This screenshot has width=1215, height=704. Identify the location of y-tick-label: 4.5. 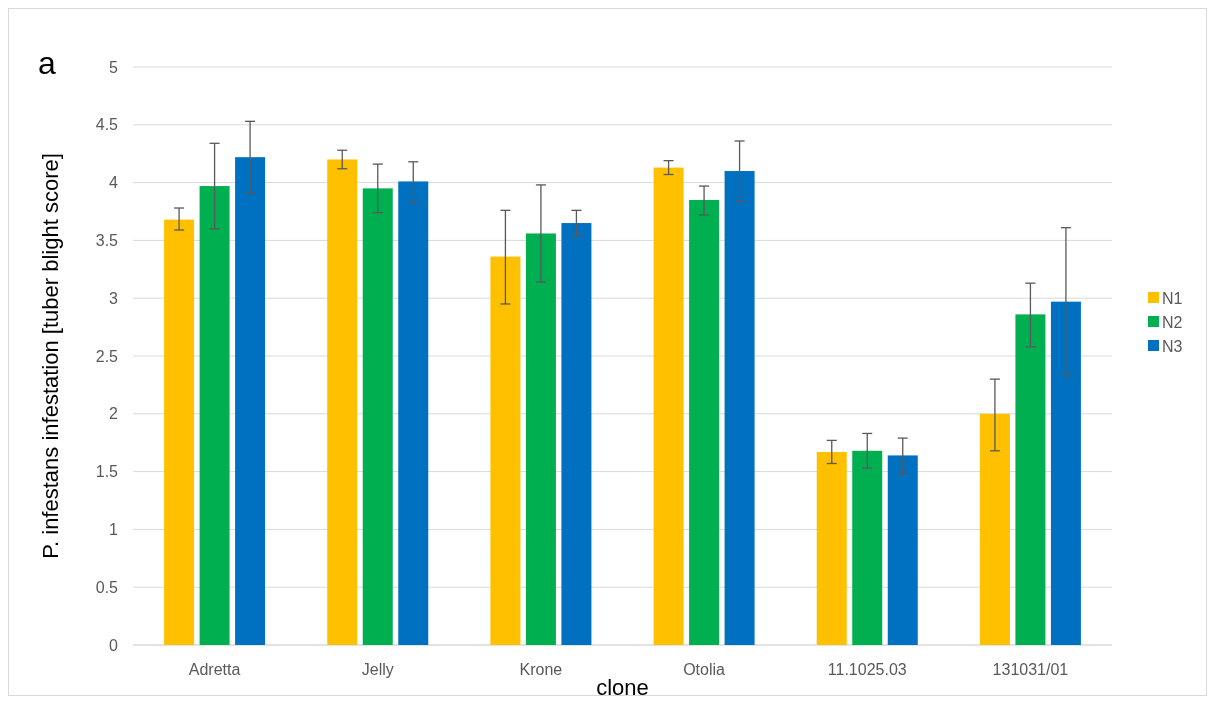
(107, 125).